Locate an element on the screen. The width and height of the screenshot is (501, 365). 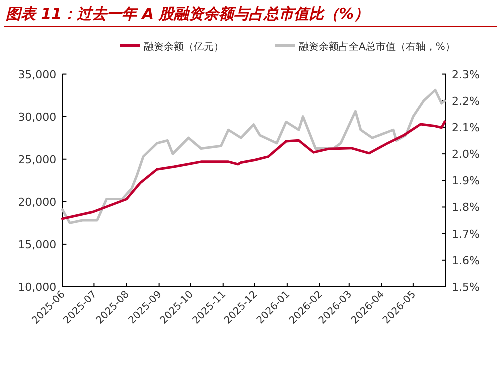
y-tick-label: 30,000 is located at coordinates (37, 117).